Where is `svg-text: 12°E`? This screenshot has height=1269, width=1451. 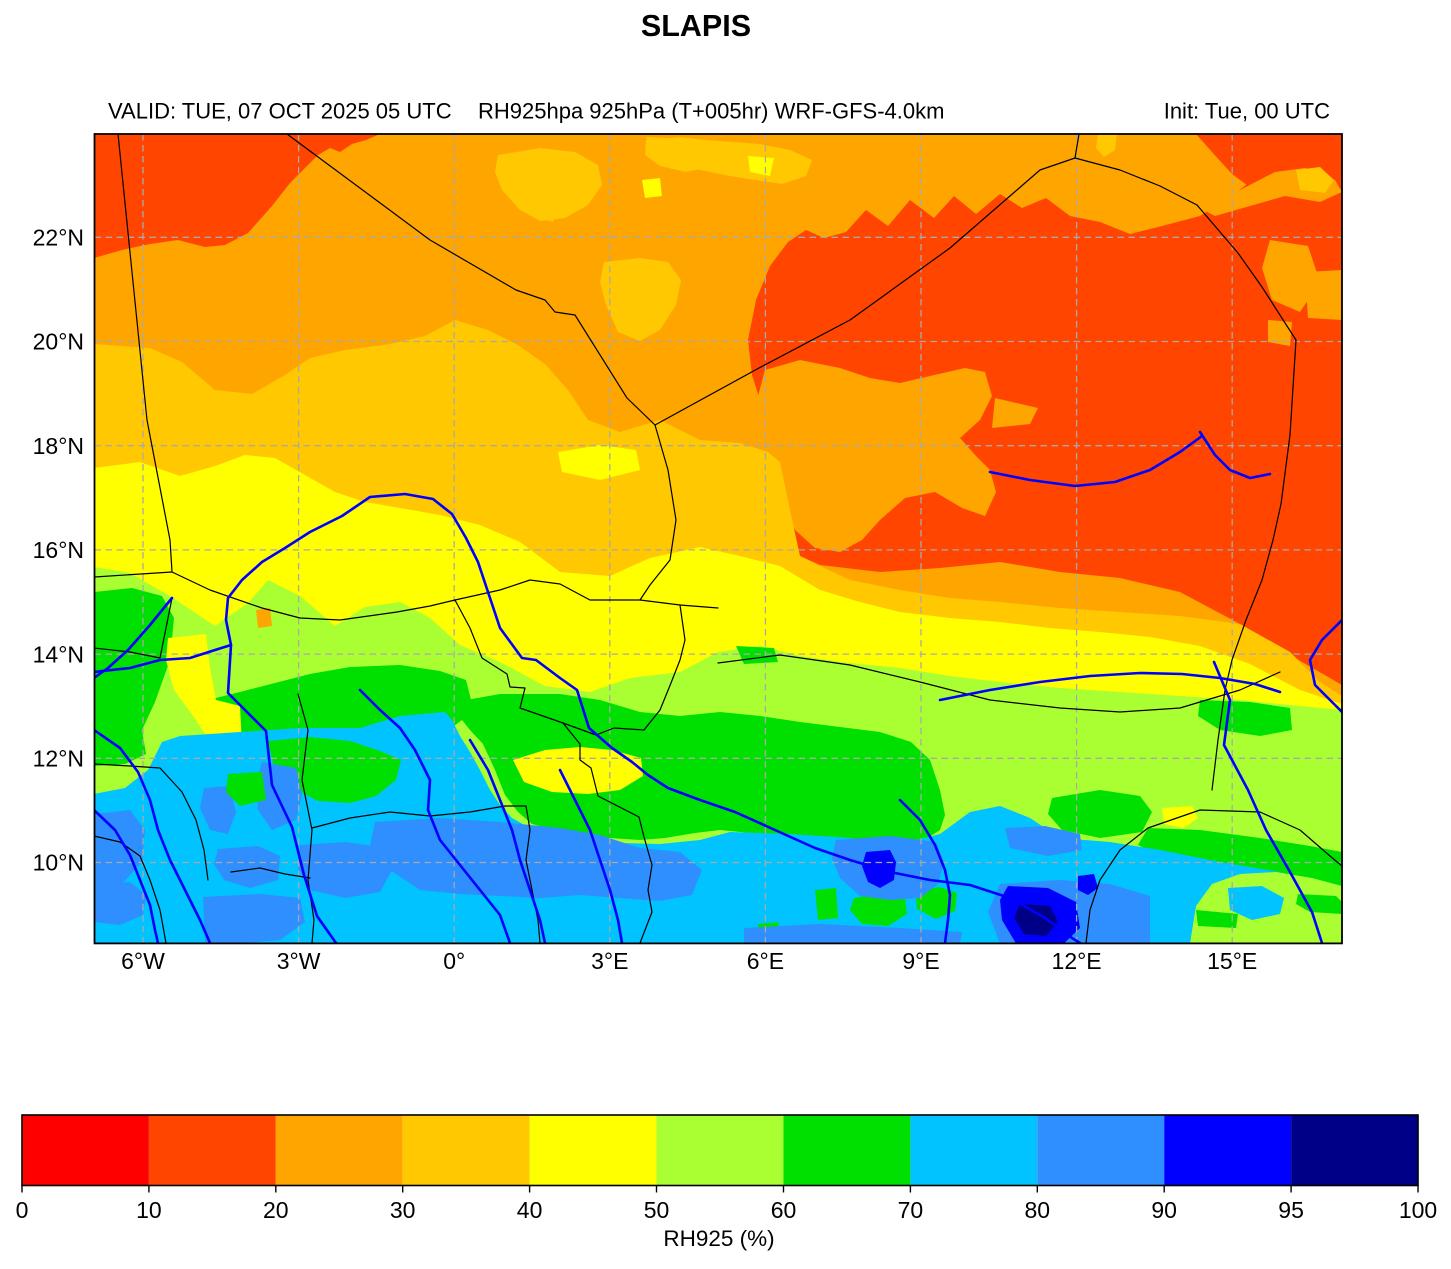
svg-text: 12°E is located at coordinates (1077, 961).